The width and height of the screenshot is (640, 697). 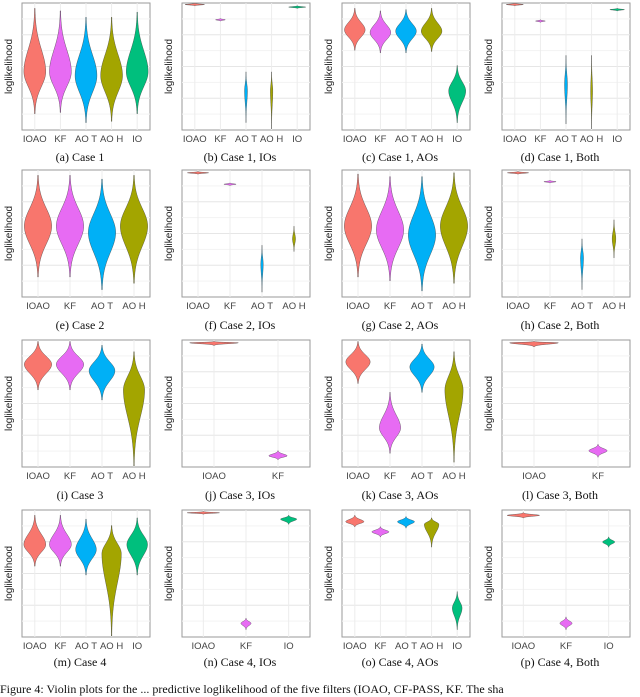 I want to click on subfigure-caption: (i) Case 3, so click(x=80, y=495).